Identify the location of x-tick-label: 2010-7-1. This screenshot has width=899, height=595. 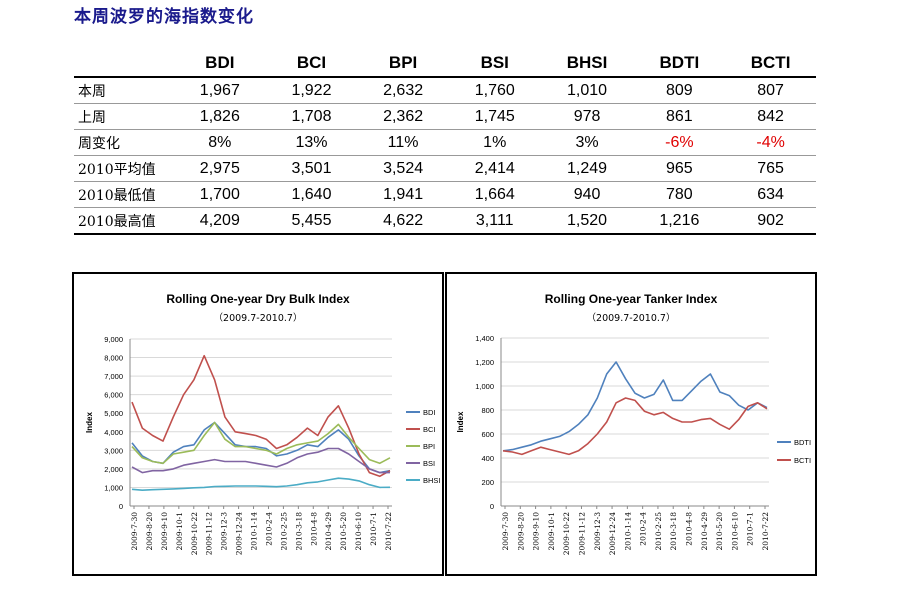
(373, 529).